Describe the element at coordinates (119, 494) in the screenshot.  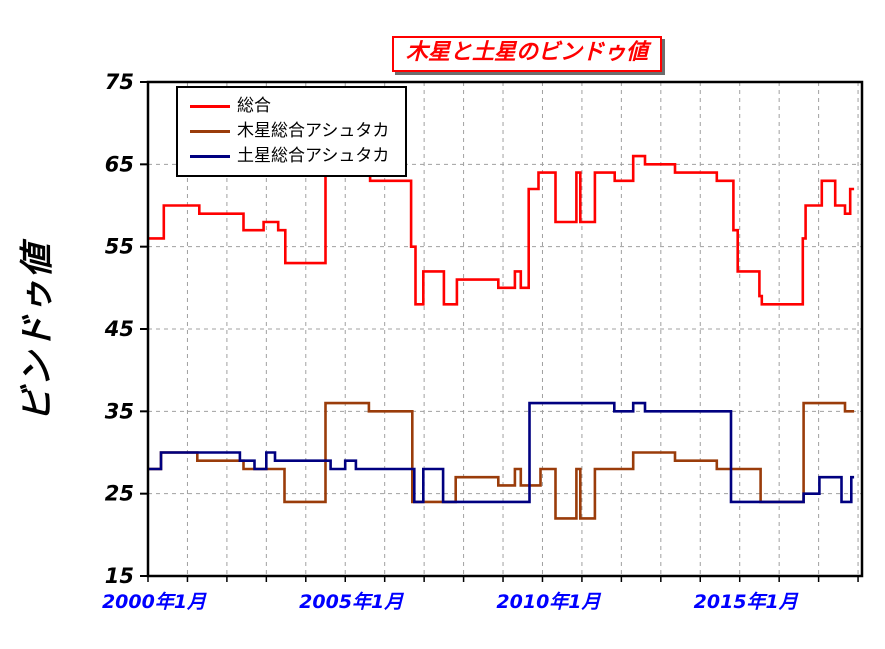
I see `y-tick-label: 25` at that location.